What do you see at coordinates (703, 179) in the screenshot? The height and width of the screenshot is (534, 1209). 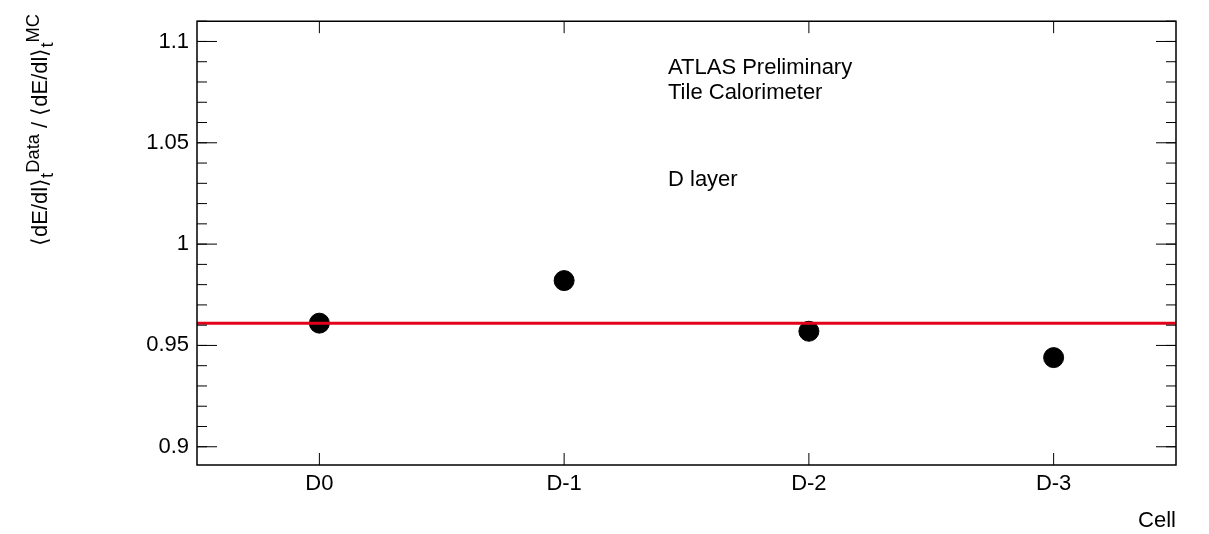 I see `annotation: D layer` at bounding box center [703, 179].